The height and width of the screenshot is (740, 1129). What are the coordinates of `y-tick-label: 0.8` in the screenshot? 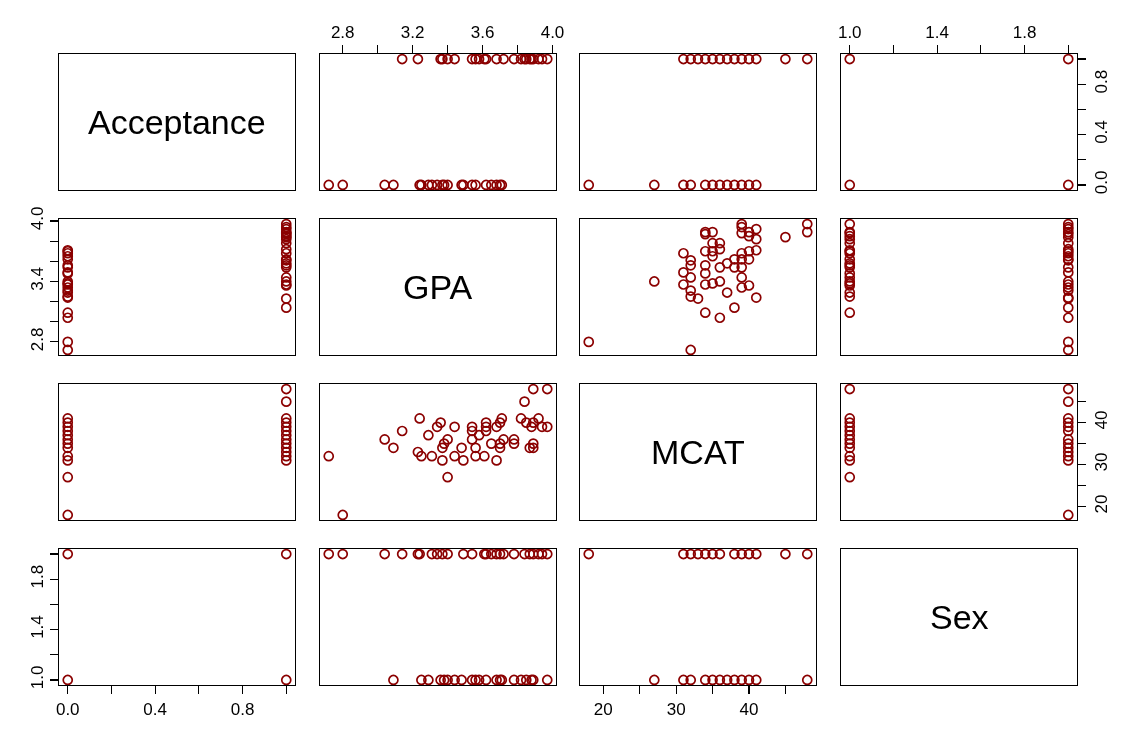 It's located at (1101, 81).